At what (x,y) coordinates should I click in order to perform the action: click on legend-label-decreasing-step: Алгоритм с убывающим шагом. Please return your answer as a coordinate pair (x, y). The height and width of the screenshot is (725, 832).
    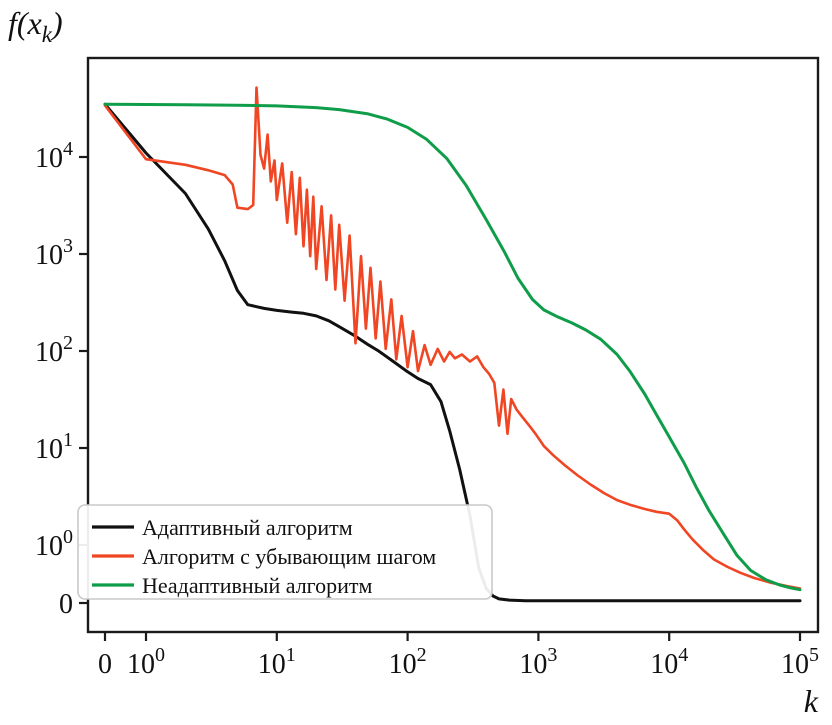
    Looking at the image, I should click on (289, 556).